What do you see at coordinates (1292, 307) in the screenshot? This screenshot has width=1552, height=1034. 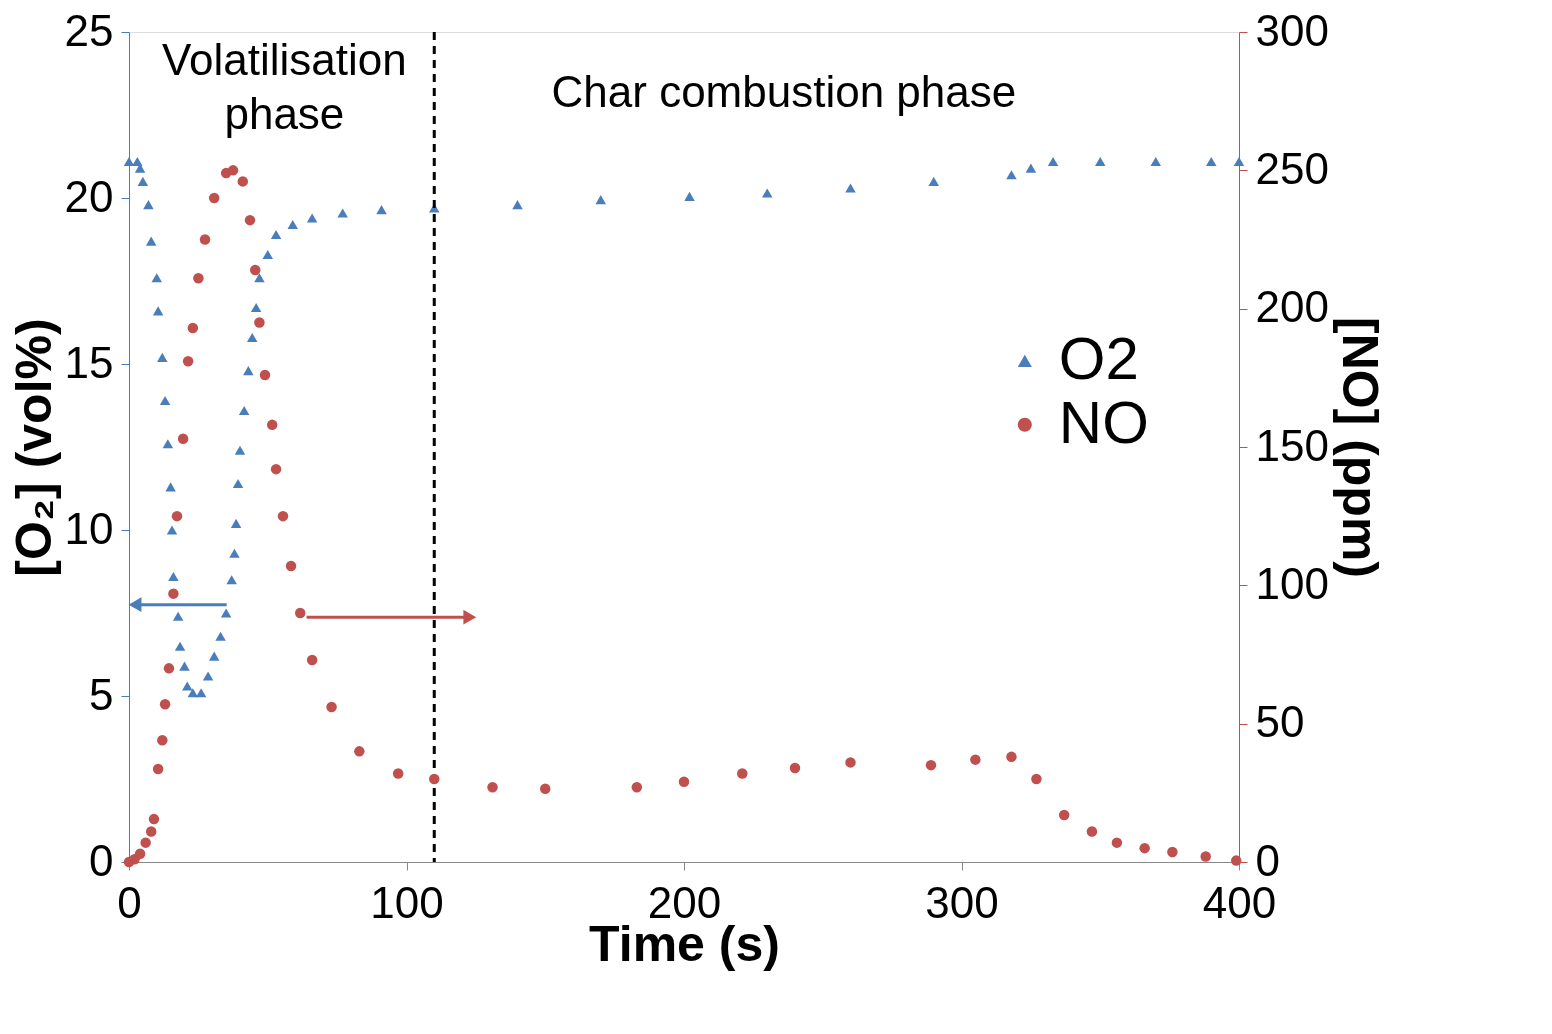 I see `y2-tick-label: 200` at bounding box center [1292, 307].